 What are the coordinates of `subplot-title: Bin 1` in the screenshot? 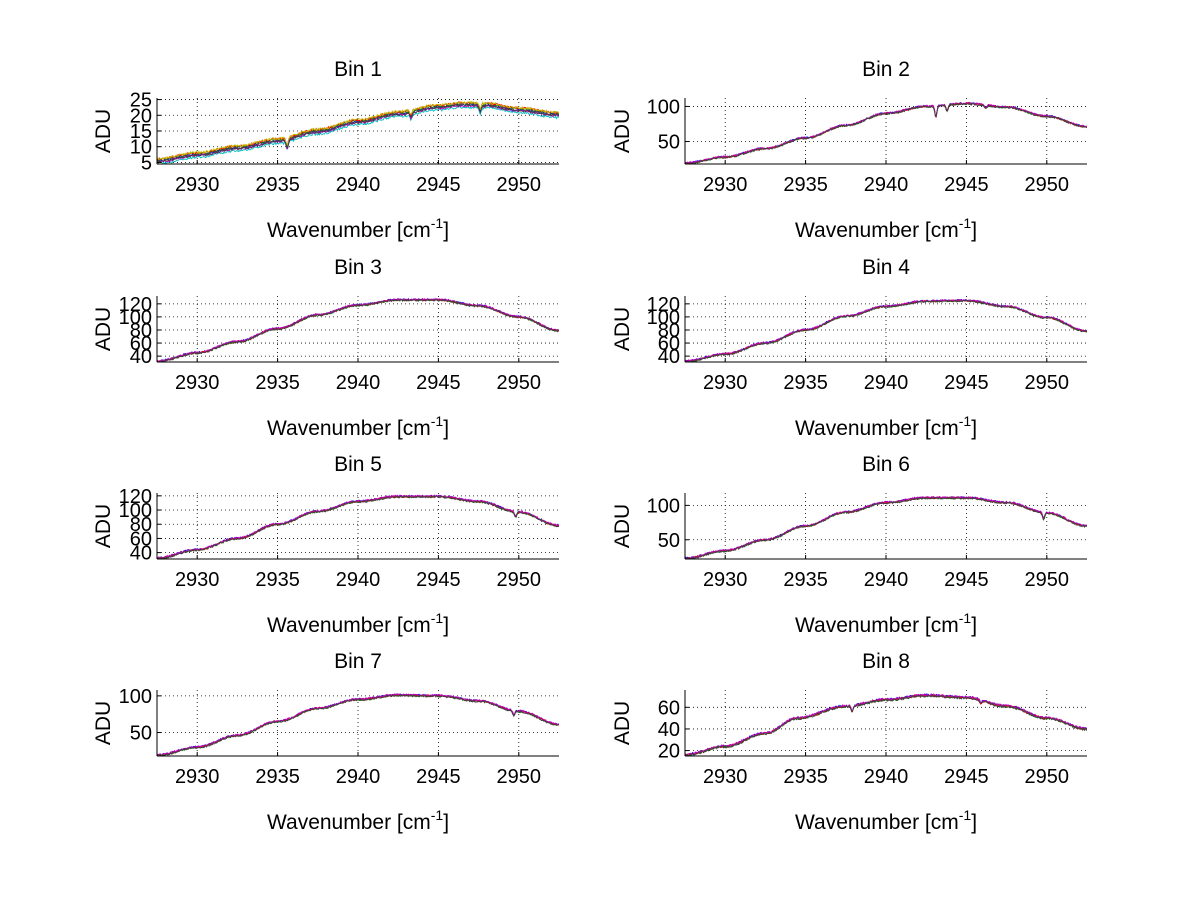 It's located at (358, 69).